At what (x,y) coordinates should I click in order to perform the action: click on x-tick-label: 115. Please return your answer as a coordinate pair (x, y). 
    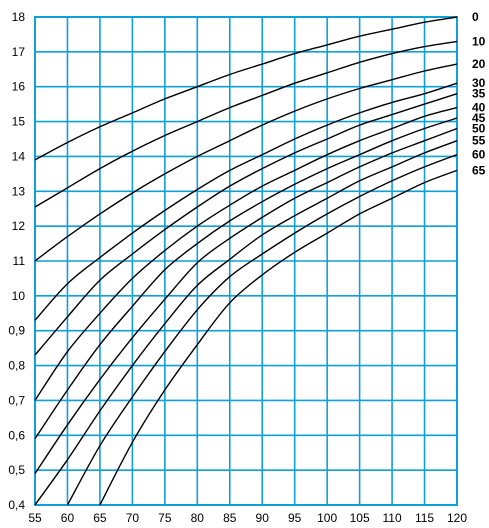
    Looking at the image, I should click on (424, 518).